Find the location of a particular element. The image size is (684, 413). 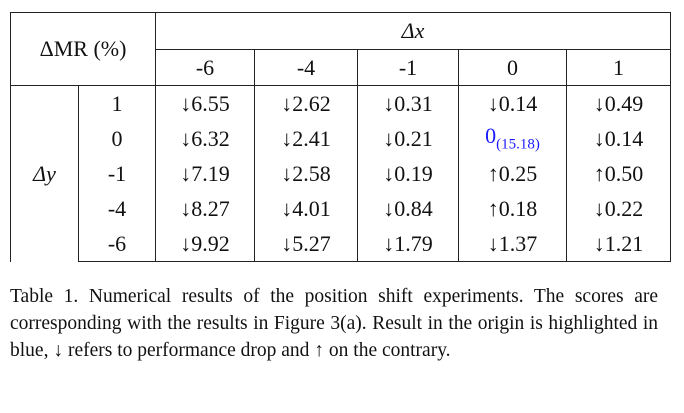

cell: ↓2.41 is located at coordinates (306, 138).